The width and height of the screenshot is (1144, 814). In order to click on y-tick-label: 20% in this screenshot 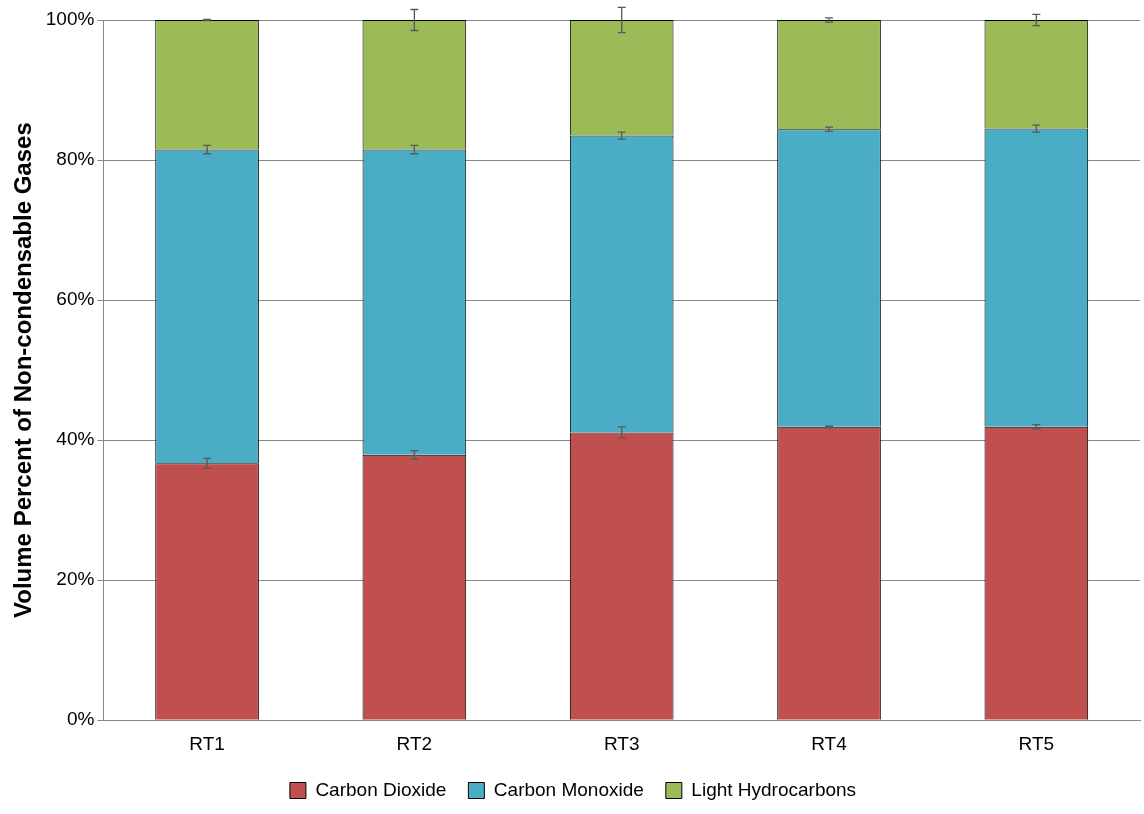, I will do `click(75, 579)`.